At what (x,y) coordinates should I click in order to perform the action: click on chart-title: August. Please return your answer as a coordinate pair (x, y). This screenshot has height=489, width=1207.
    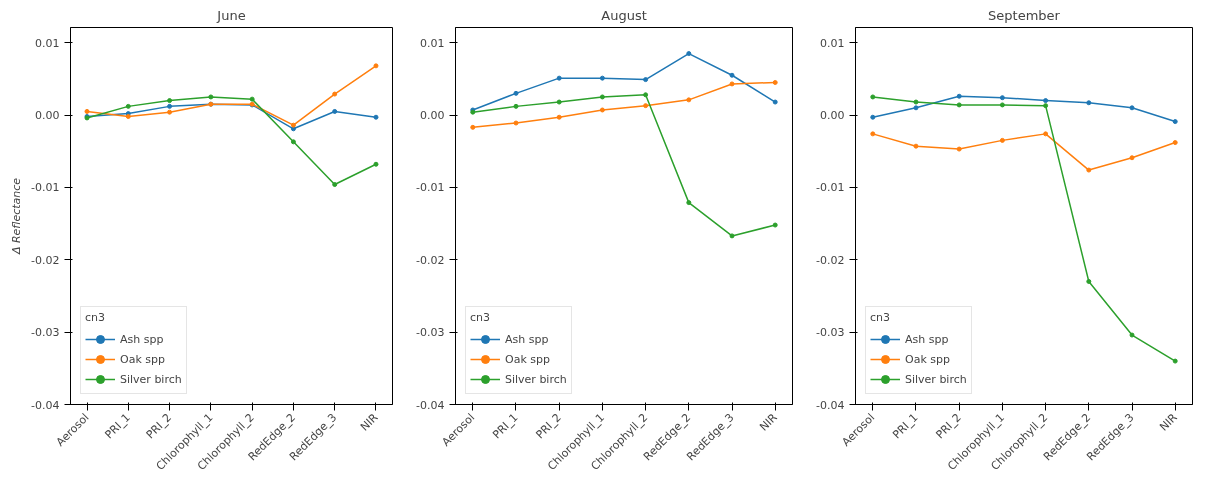
    Looking at the image, I should click on (624, 15).